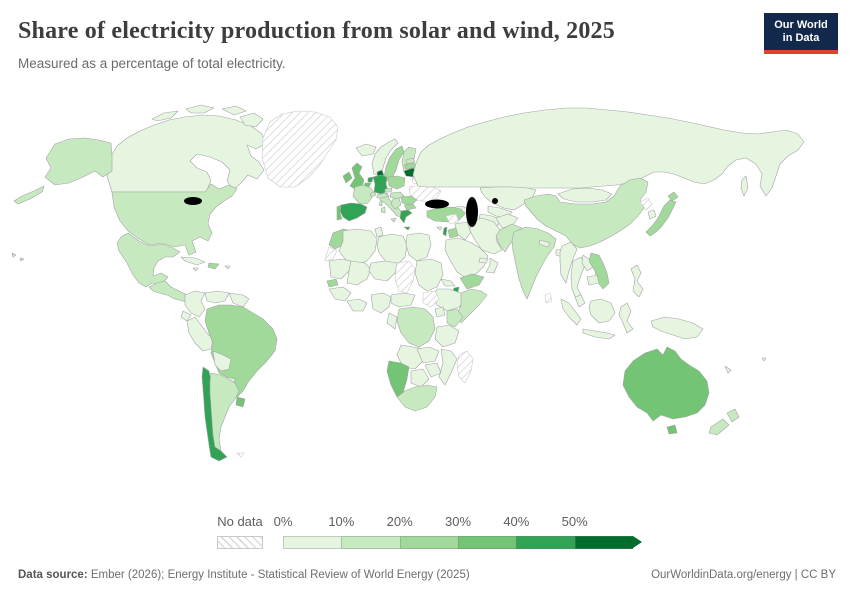  Describe the element at coordinates (29, 195) in the screenshot. I see `country-usa-aleutians` at that location.